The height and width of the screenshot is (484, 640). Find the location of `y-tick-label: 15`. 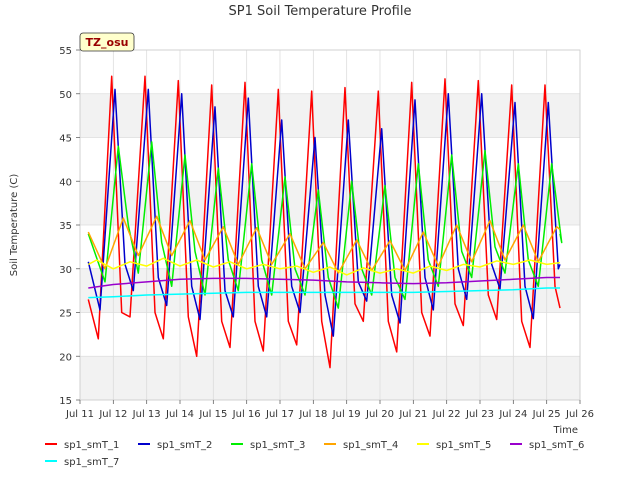

y-tick-label: 15 is located at coordinates (65, 401).